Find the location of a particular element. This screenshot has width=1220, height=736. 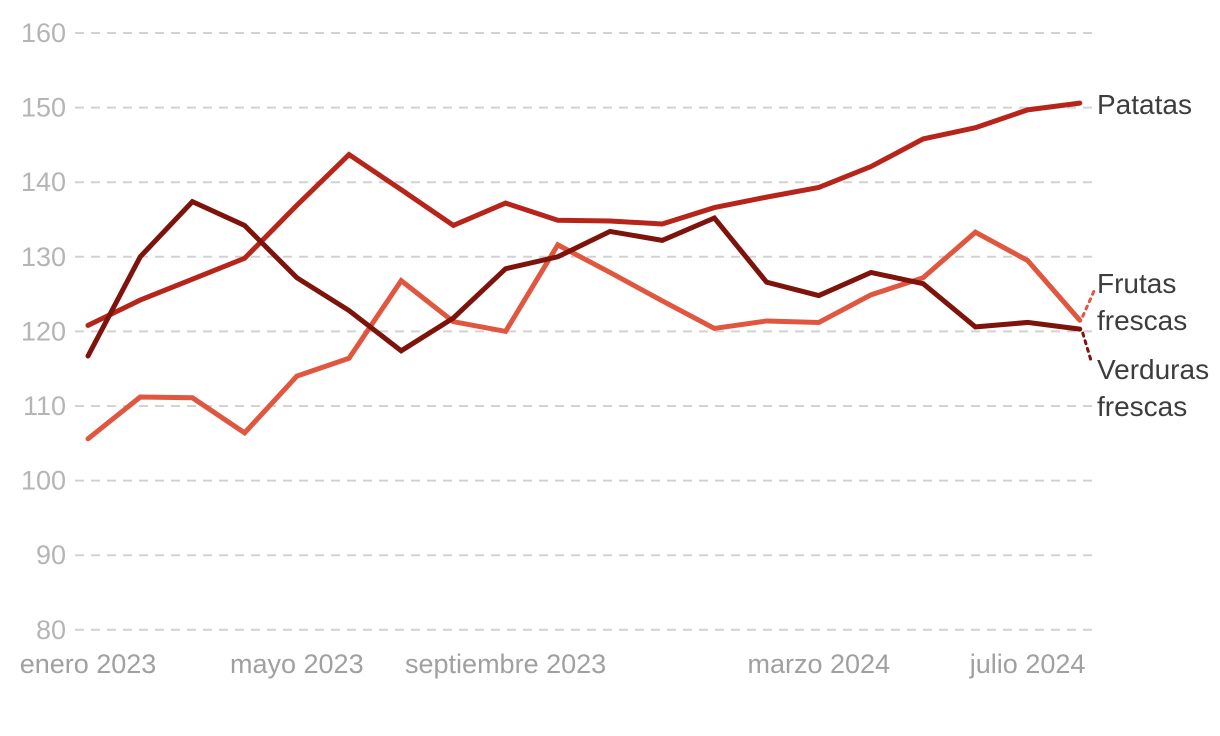

y-axis-tick-label: 120 is located at coordinates (43, 331).